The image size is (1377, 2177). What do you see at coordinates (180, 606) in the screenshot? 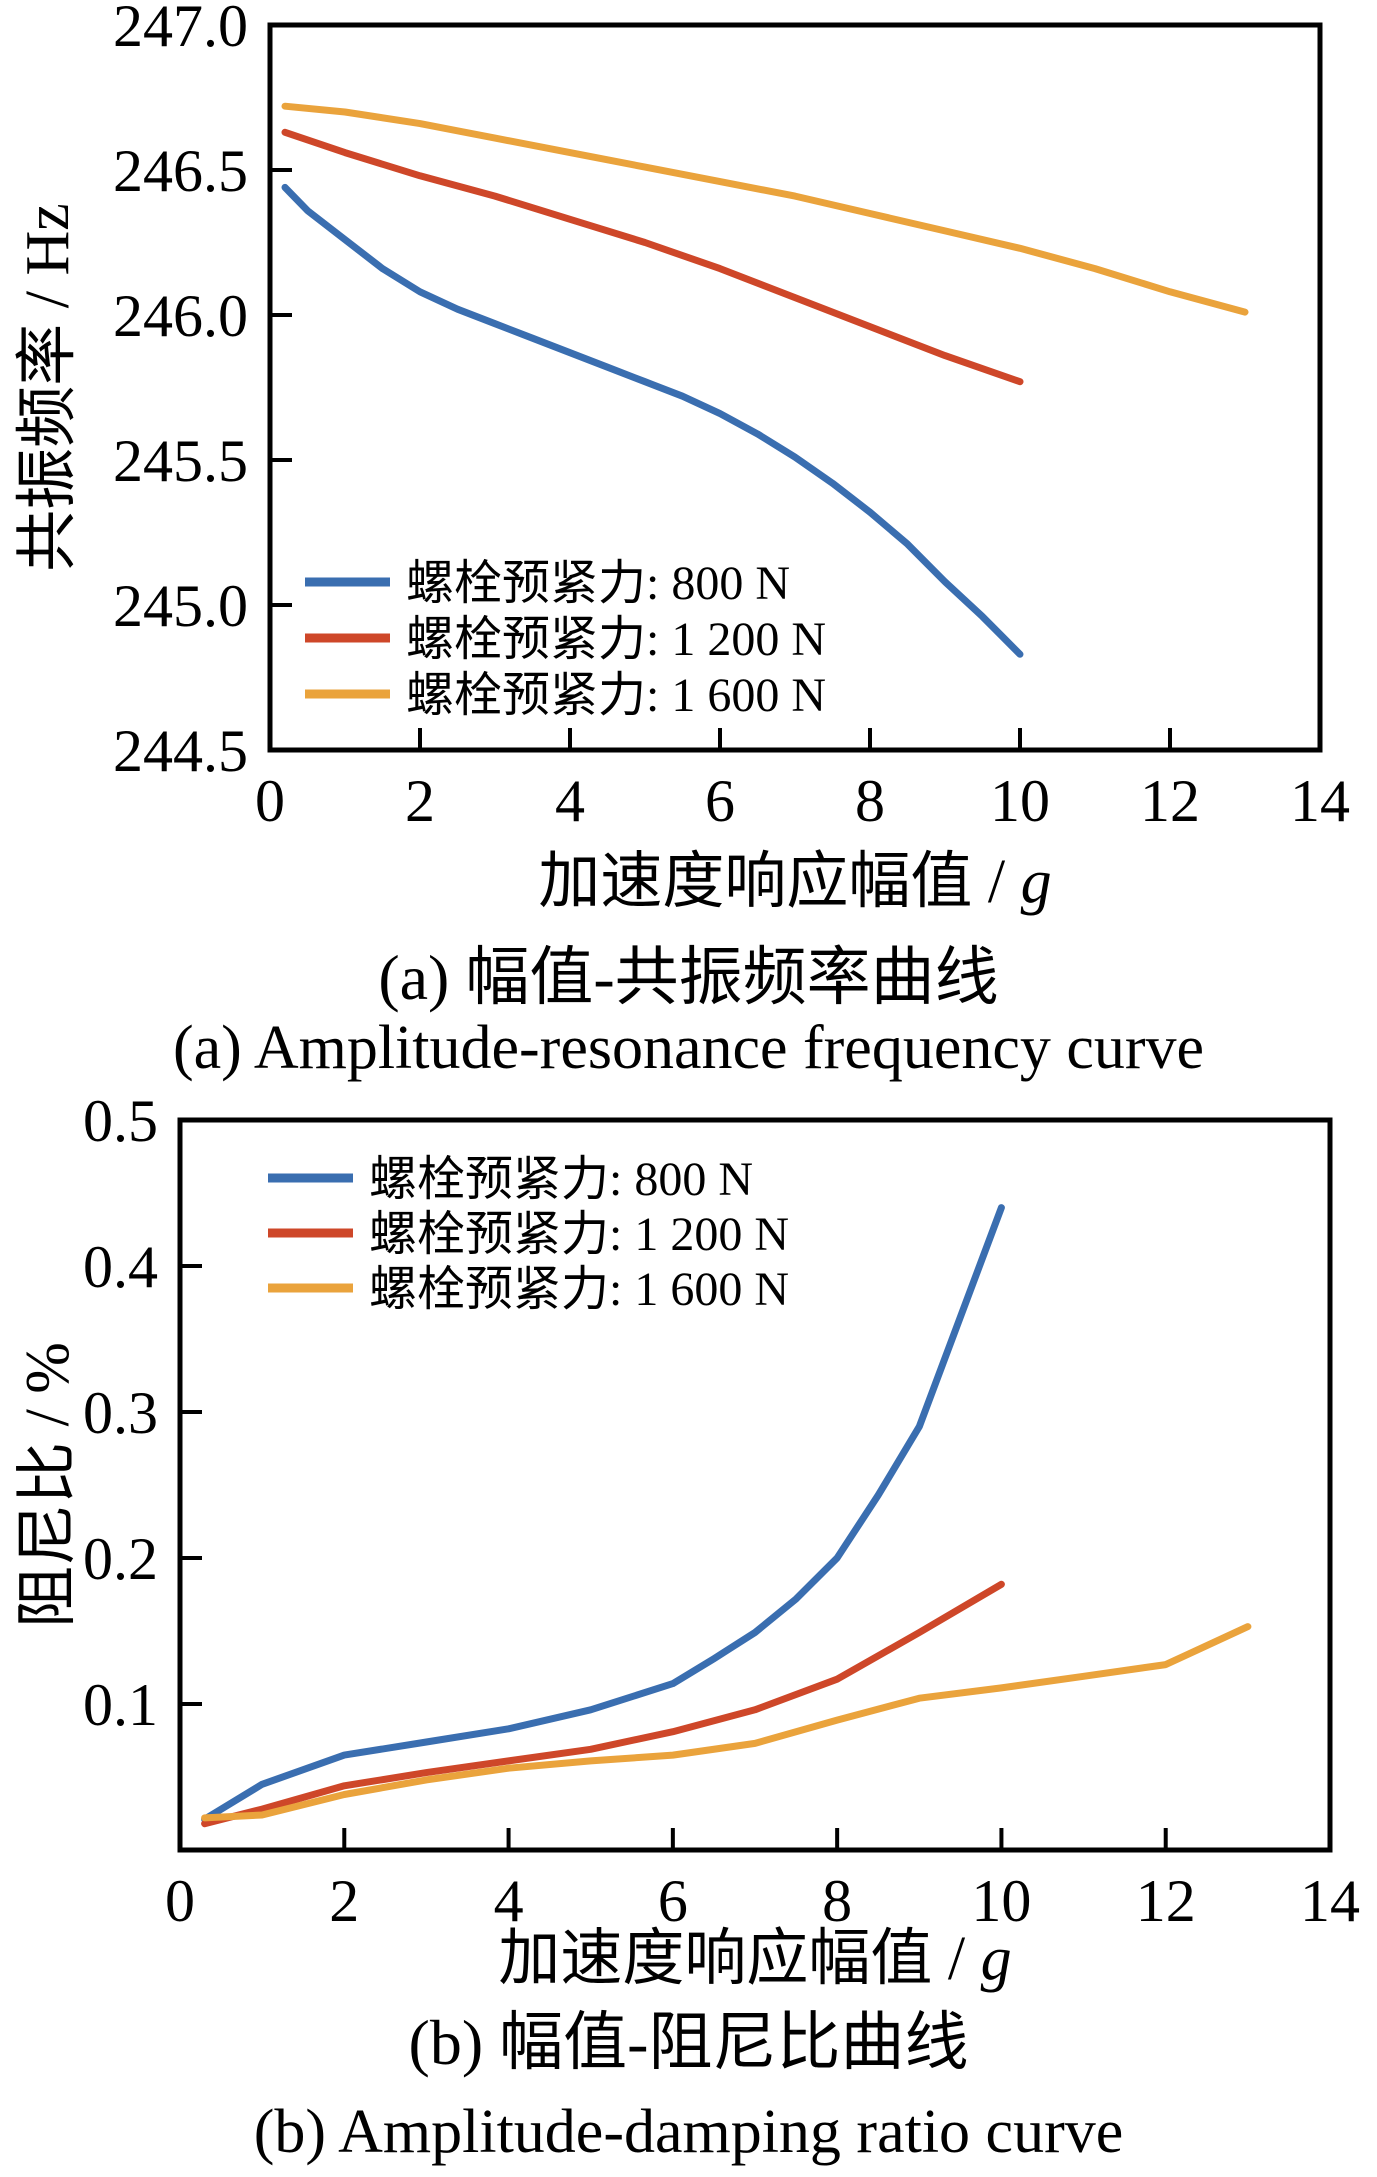
I see `y-tick-label: 245.0` at bounding box center [180, 606].